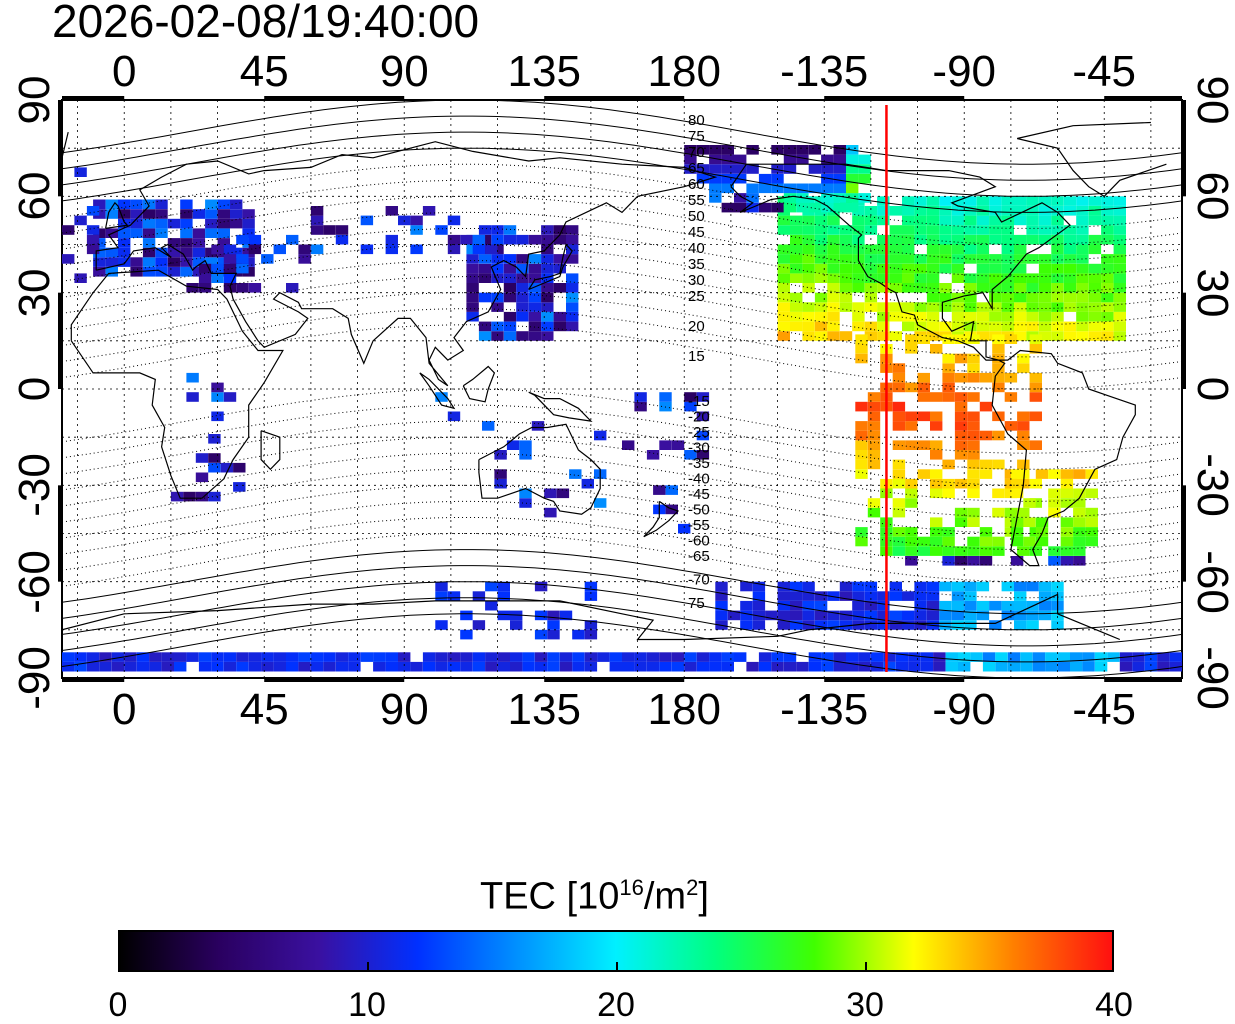 This screenshot has width=1235, height=1024. I want to click on contour-label: -25, so click(699, 432).